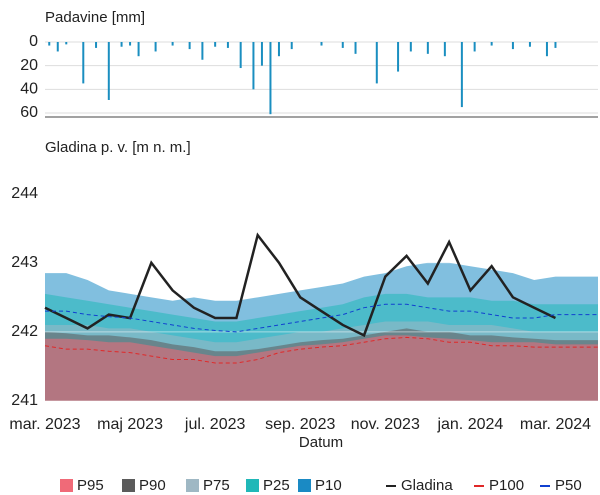 The width and height of the screenshot is (600, 495). What do you see at coordinates (328, 485) in the screenshot?
I see `legend-label: P10` at bounding box center [328, 485].